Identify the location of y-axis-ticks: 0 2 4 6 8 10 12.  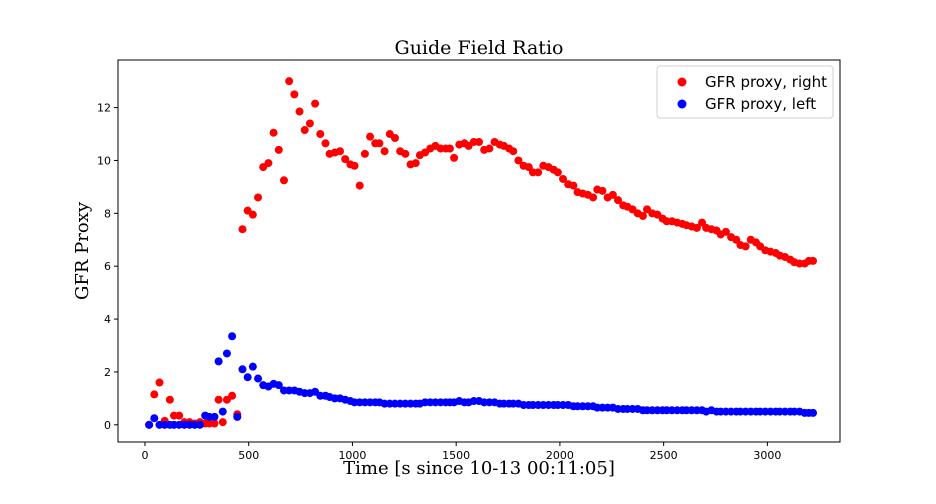
(107, 267).